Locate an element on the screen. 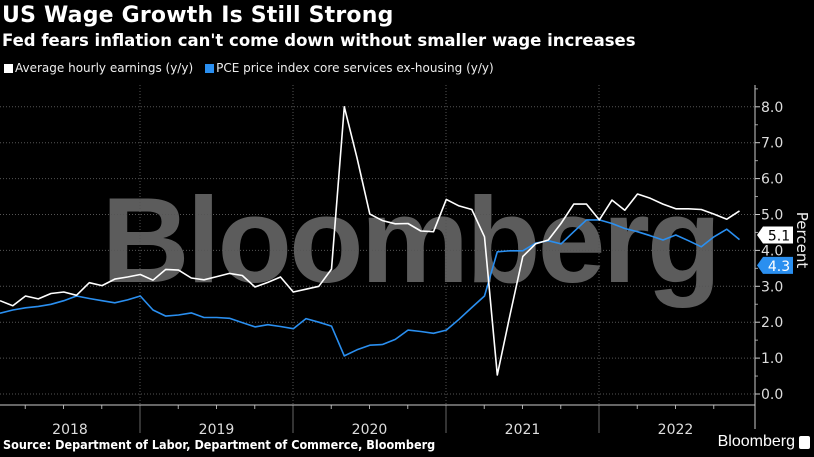  chart-icon is located at coordinates (804, 442).